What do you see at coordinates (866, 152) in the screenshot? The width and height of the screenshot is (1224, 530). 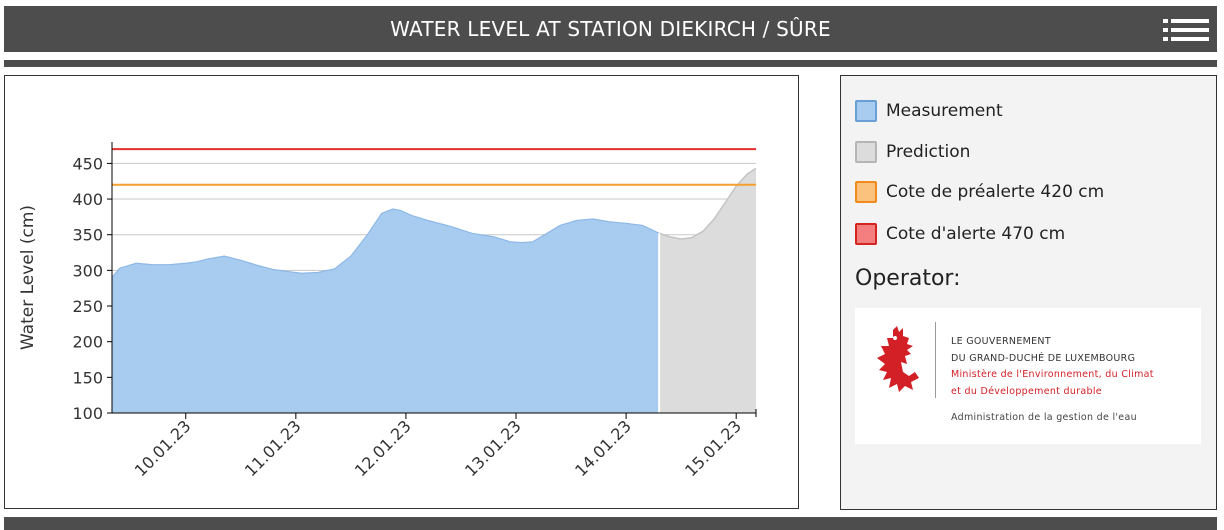 I see `legend-swatch-prediction` at bounding box center [866, 152].